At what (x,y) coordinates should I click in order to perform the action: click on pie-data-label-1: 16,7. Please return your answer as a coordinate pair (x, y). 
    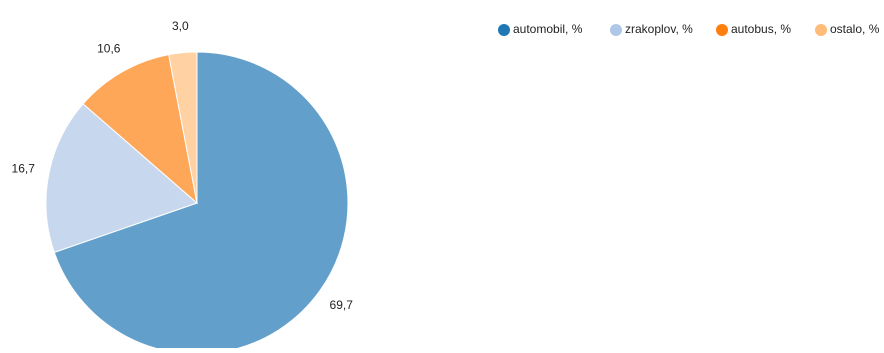
    Looking at the image, I should click on (24, 168).